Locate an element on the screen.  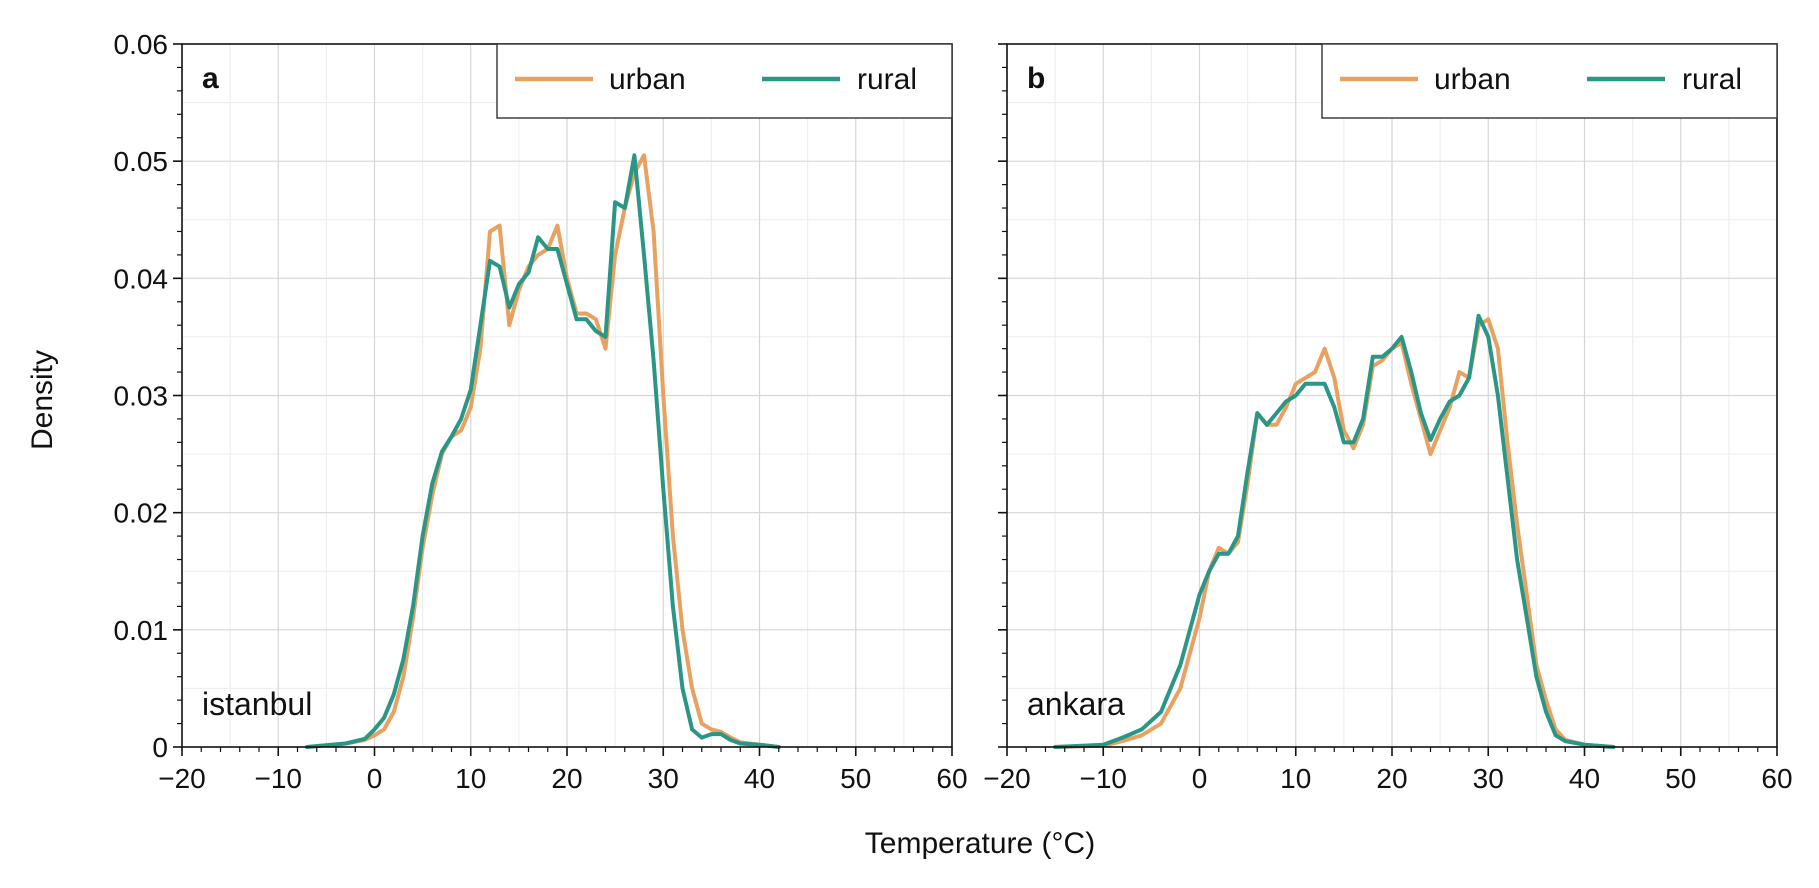
y-tick-label: 0.05 is located at coordinates (141, 161).